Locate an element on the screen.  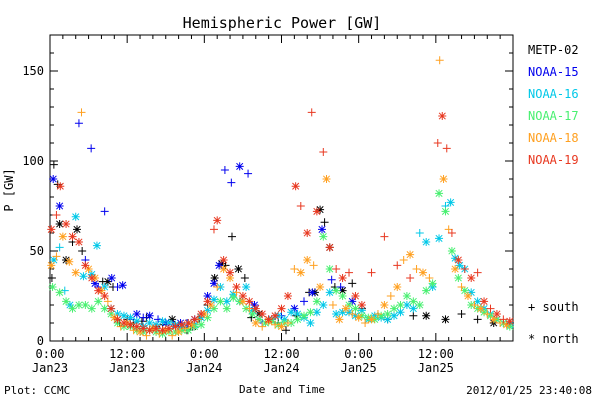
x-tick-day-label: Jan24 is located at coordinates (204, 368).